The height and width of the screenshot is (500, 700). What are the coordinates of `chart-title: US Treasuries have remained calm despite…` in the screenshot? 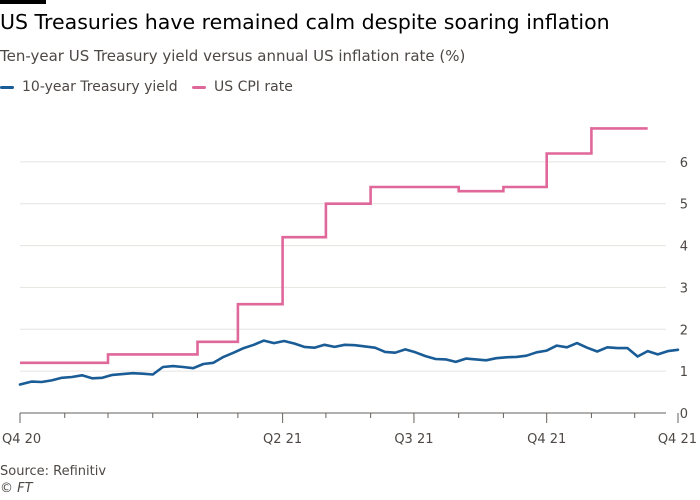 It's located at (305, 22).